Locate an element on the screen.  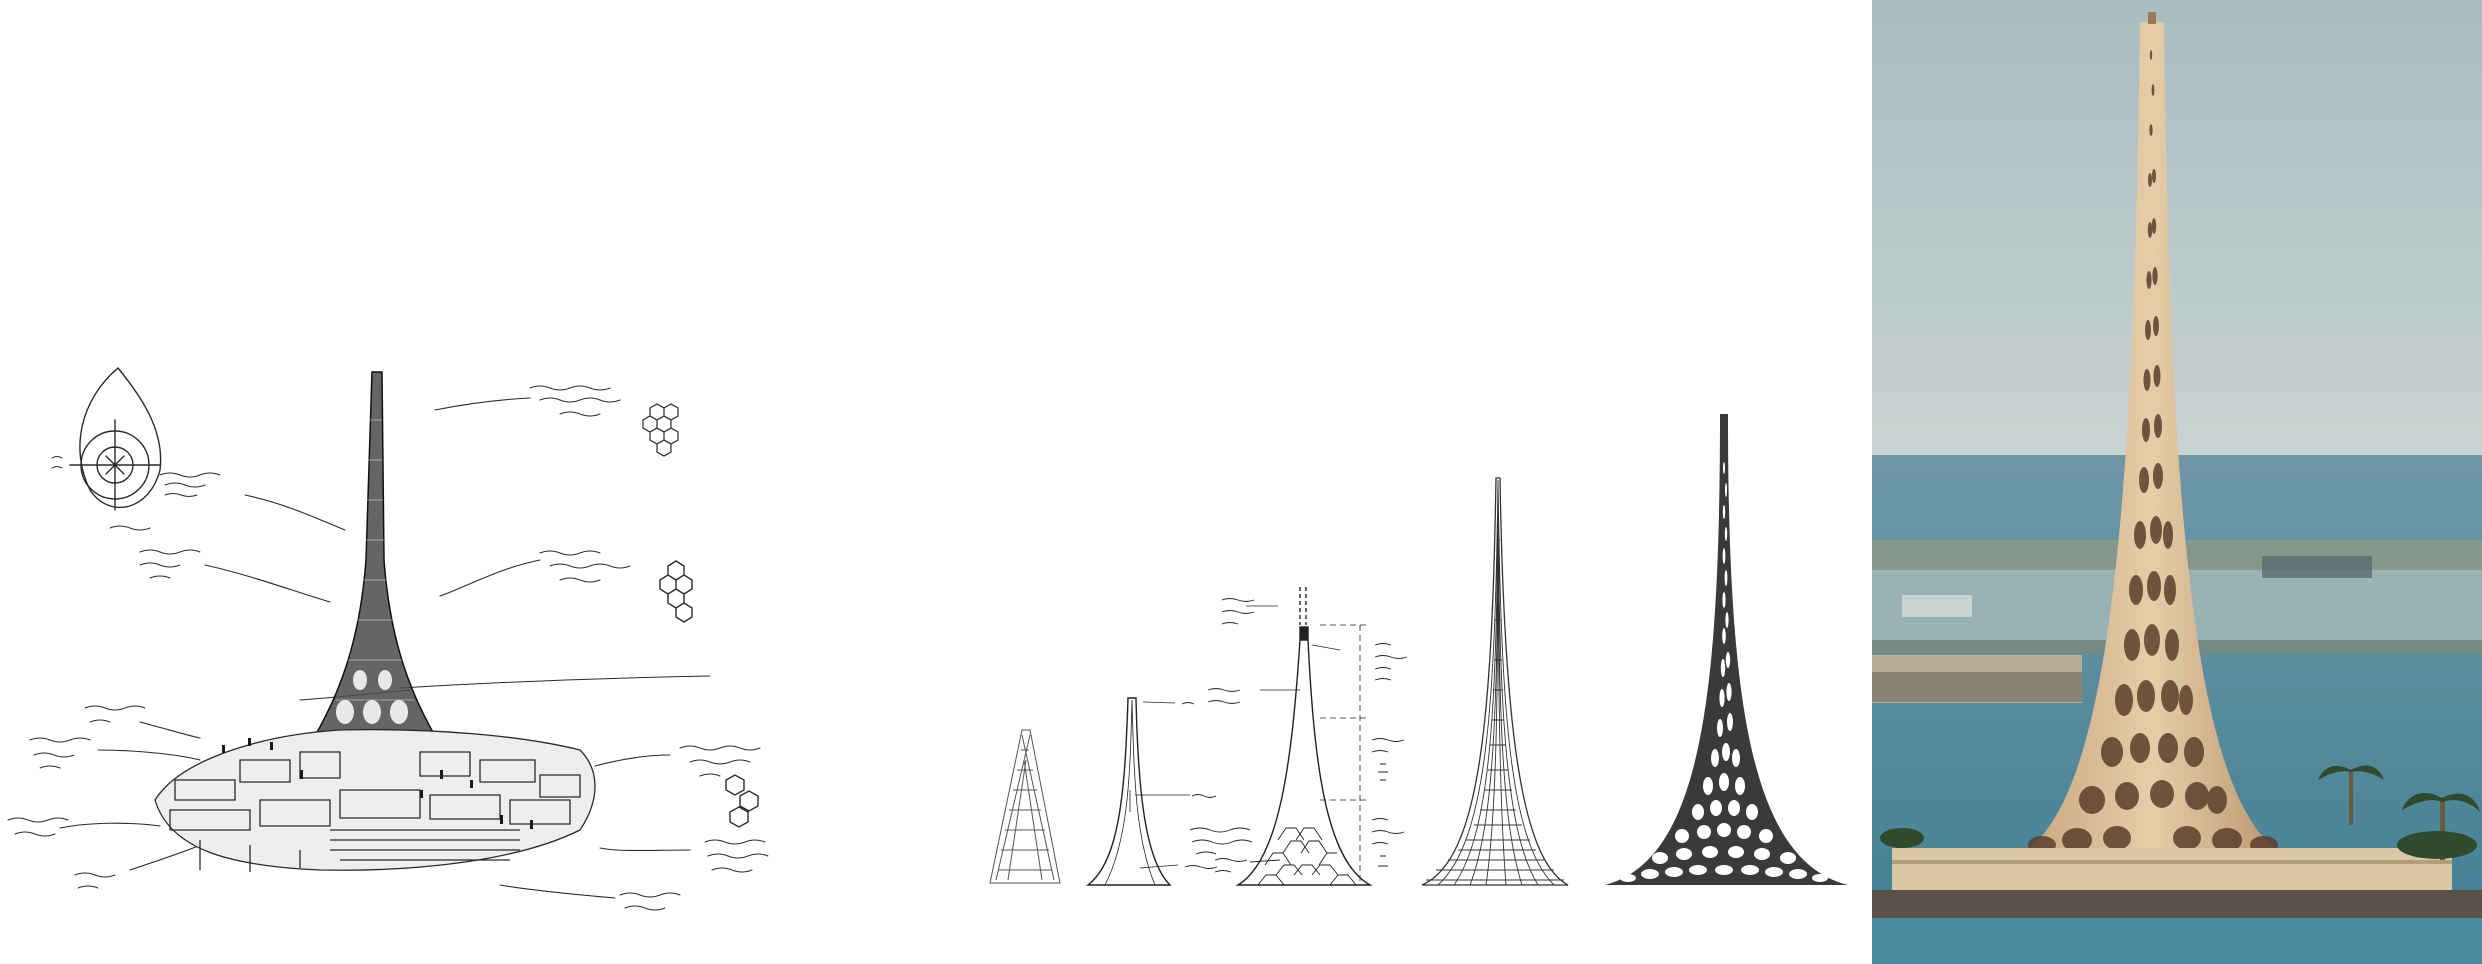
base-platform is located at coordinates (2172, 869).